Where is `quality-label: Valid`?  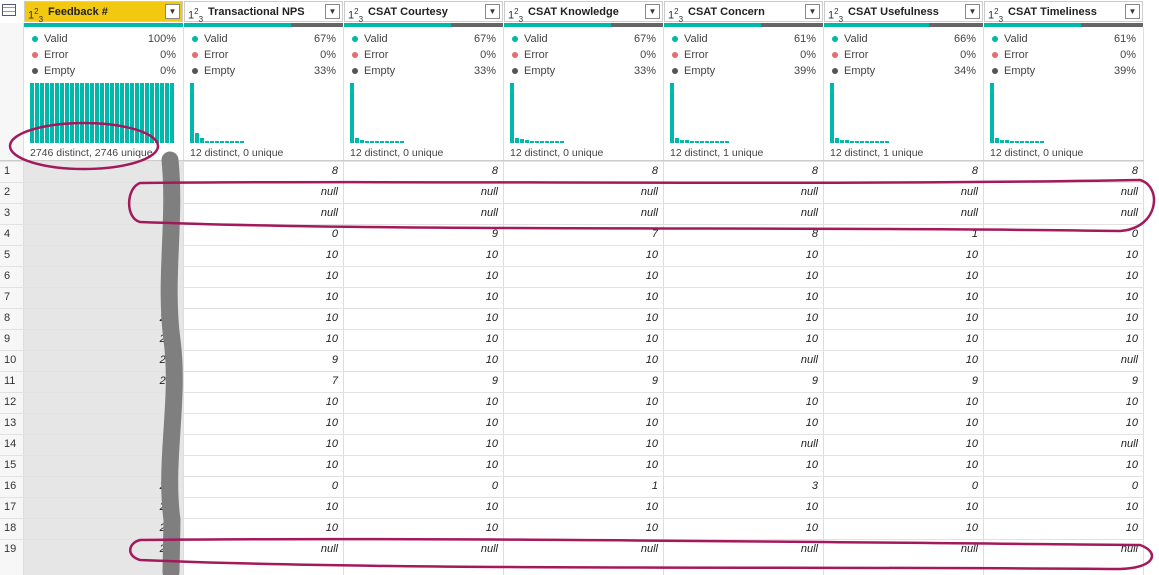
quality-label: Valid is located at coordinates (1016, 39).